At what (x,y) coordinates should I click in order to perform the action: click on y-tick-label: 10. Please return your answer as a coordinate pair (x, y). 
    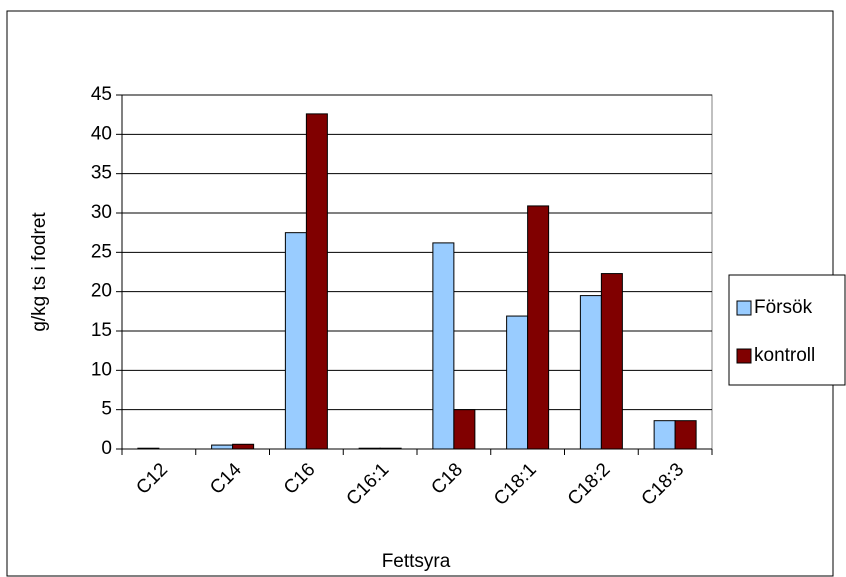
    Looking at the image, I should click on (101, 369).